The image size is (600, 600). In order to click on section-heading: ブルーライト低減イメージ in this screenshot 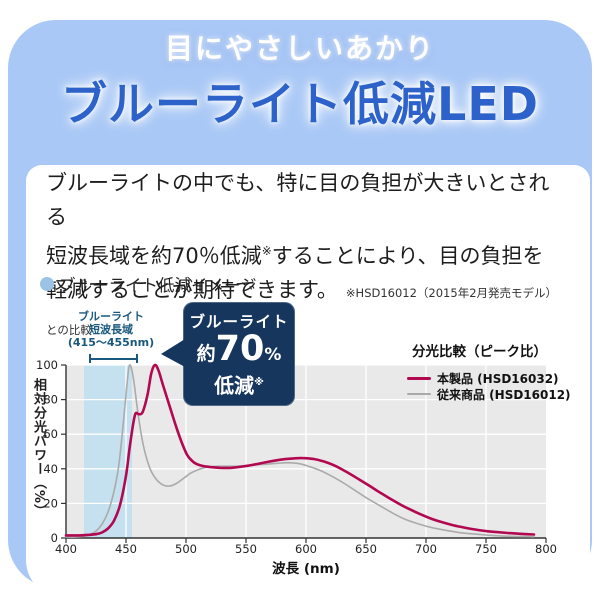, I will do `click(148, 284)`.